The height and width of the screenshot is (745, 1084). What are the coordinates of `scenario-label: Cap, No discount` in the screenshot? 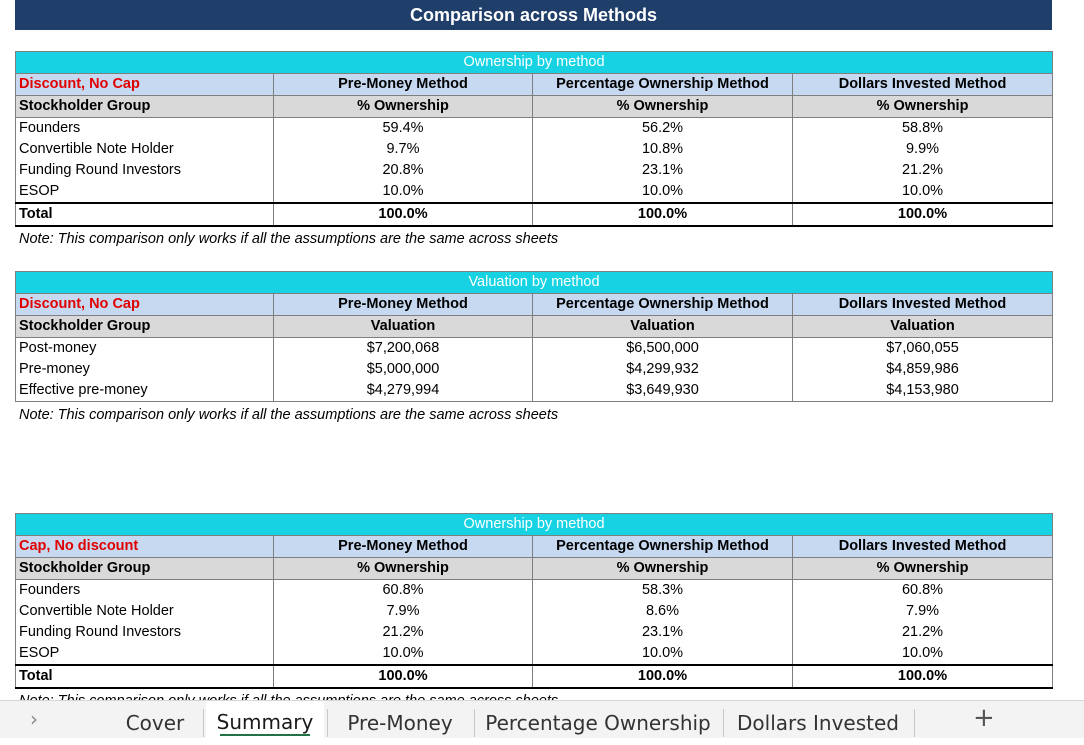 It's located at (144, 546).